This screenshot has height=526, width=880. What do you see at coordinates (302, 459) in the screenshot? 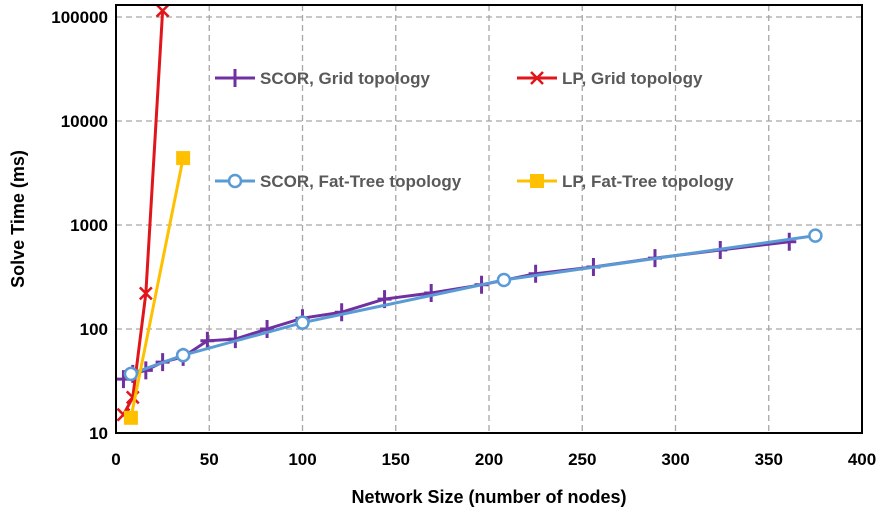
I see `x-tick-label: 100` at bounding box center [302, 459].